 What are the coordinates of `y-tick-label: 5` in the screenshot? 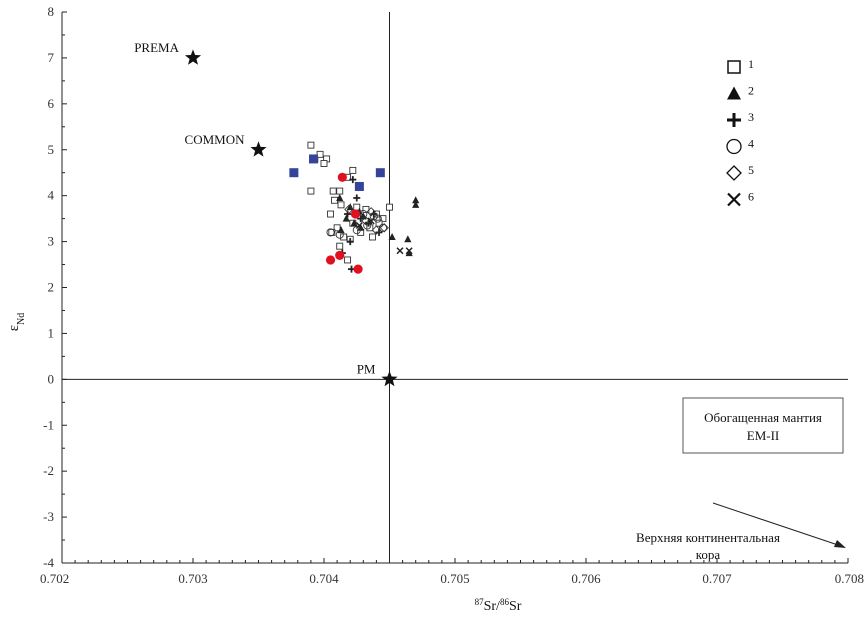 It's located at (51, 149).